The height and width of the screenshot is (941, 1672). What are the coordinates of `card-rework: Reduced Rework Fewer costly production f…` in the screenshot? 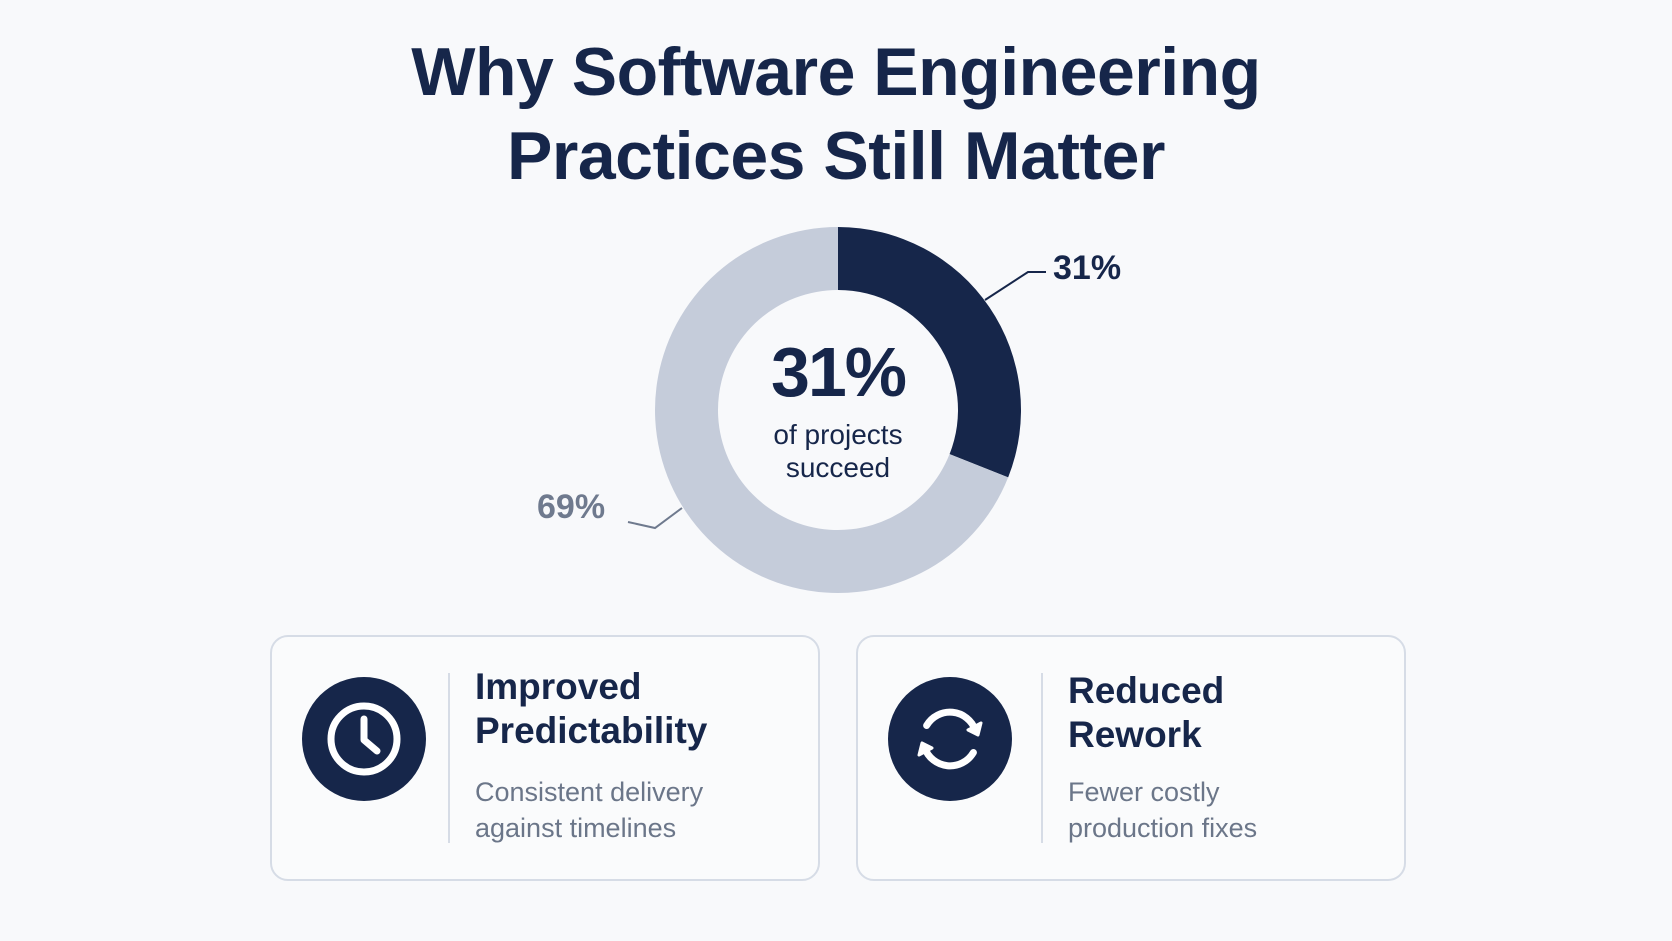 It's located at (1131, 758).